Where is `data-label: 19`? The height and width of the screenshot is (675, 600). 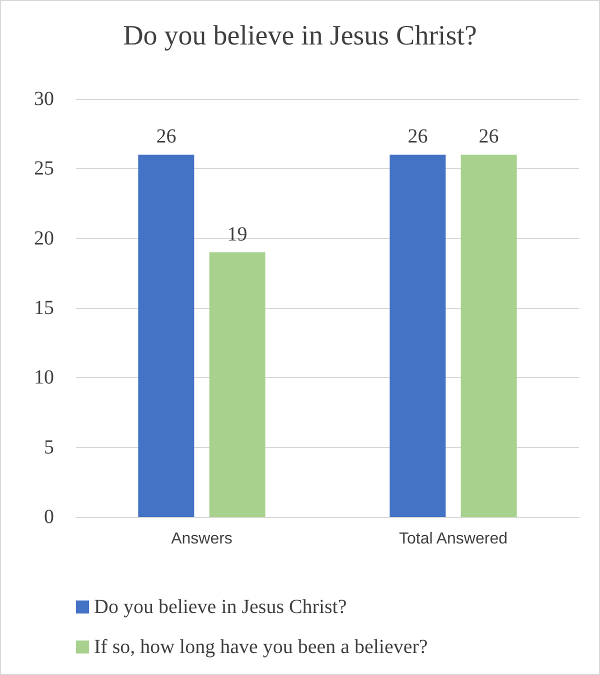 data-label: 19 is located at coordinates (237, 234).